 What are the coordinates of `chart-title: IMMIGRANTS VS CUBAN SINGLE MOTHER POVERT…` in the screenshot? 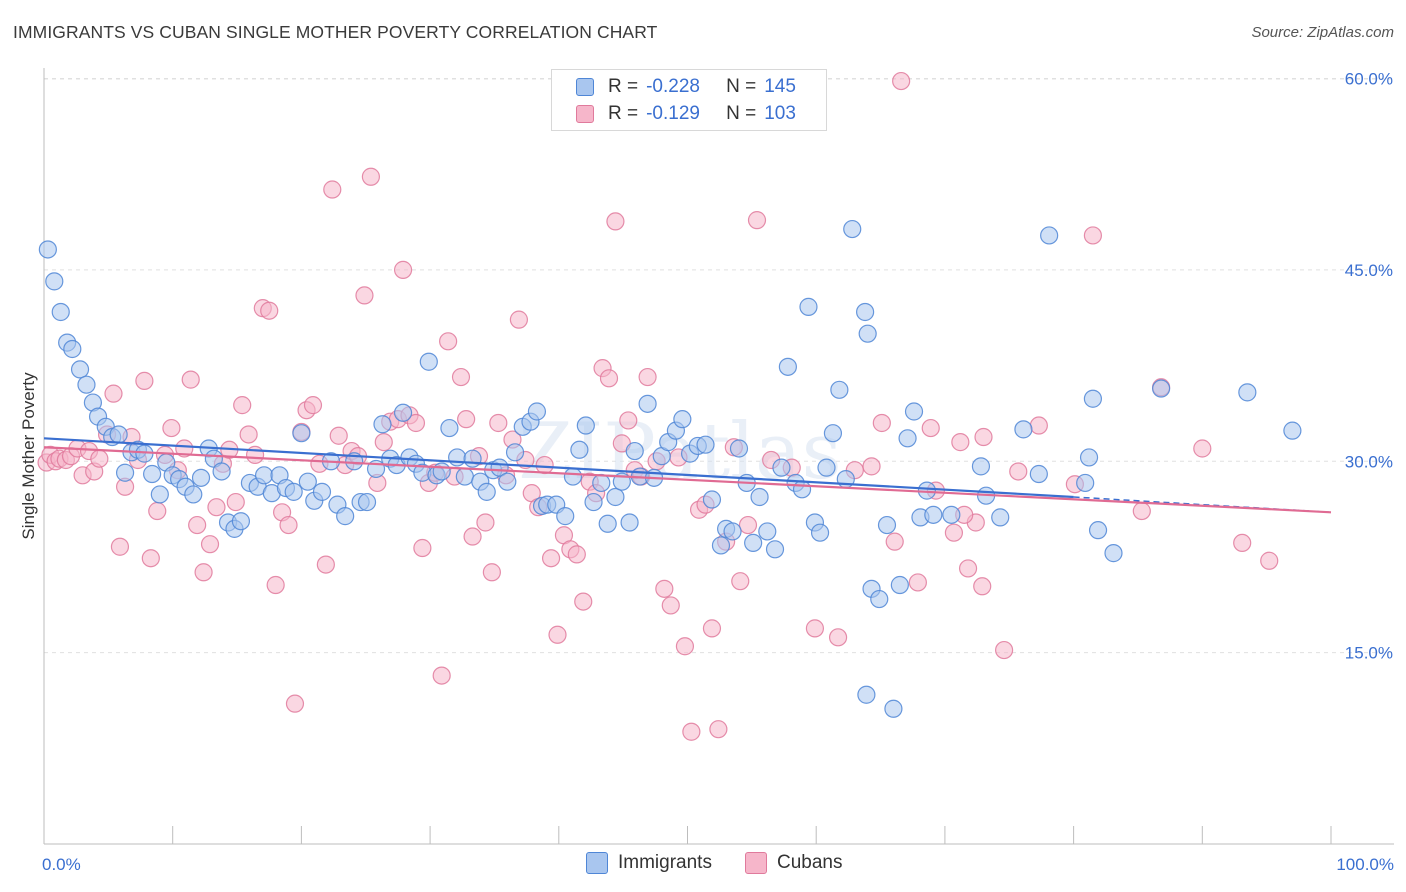 It's located at (335, 32).